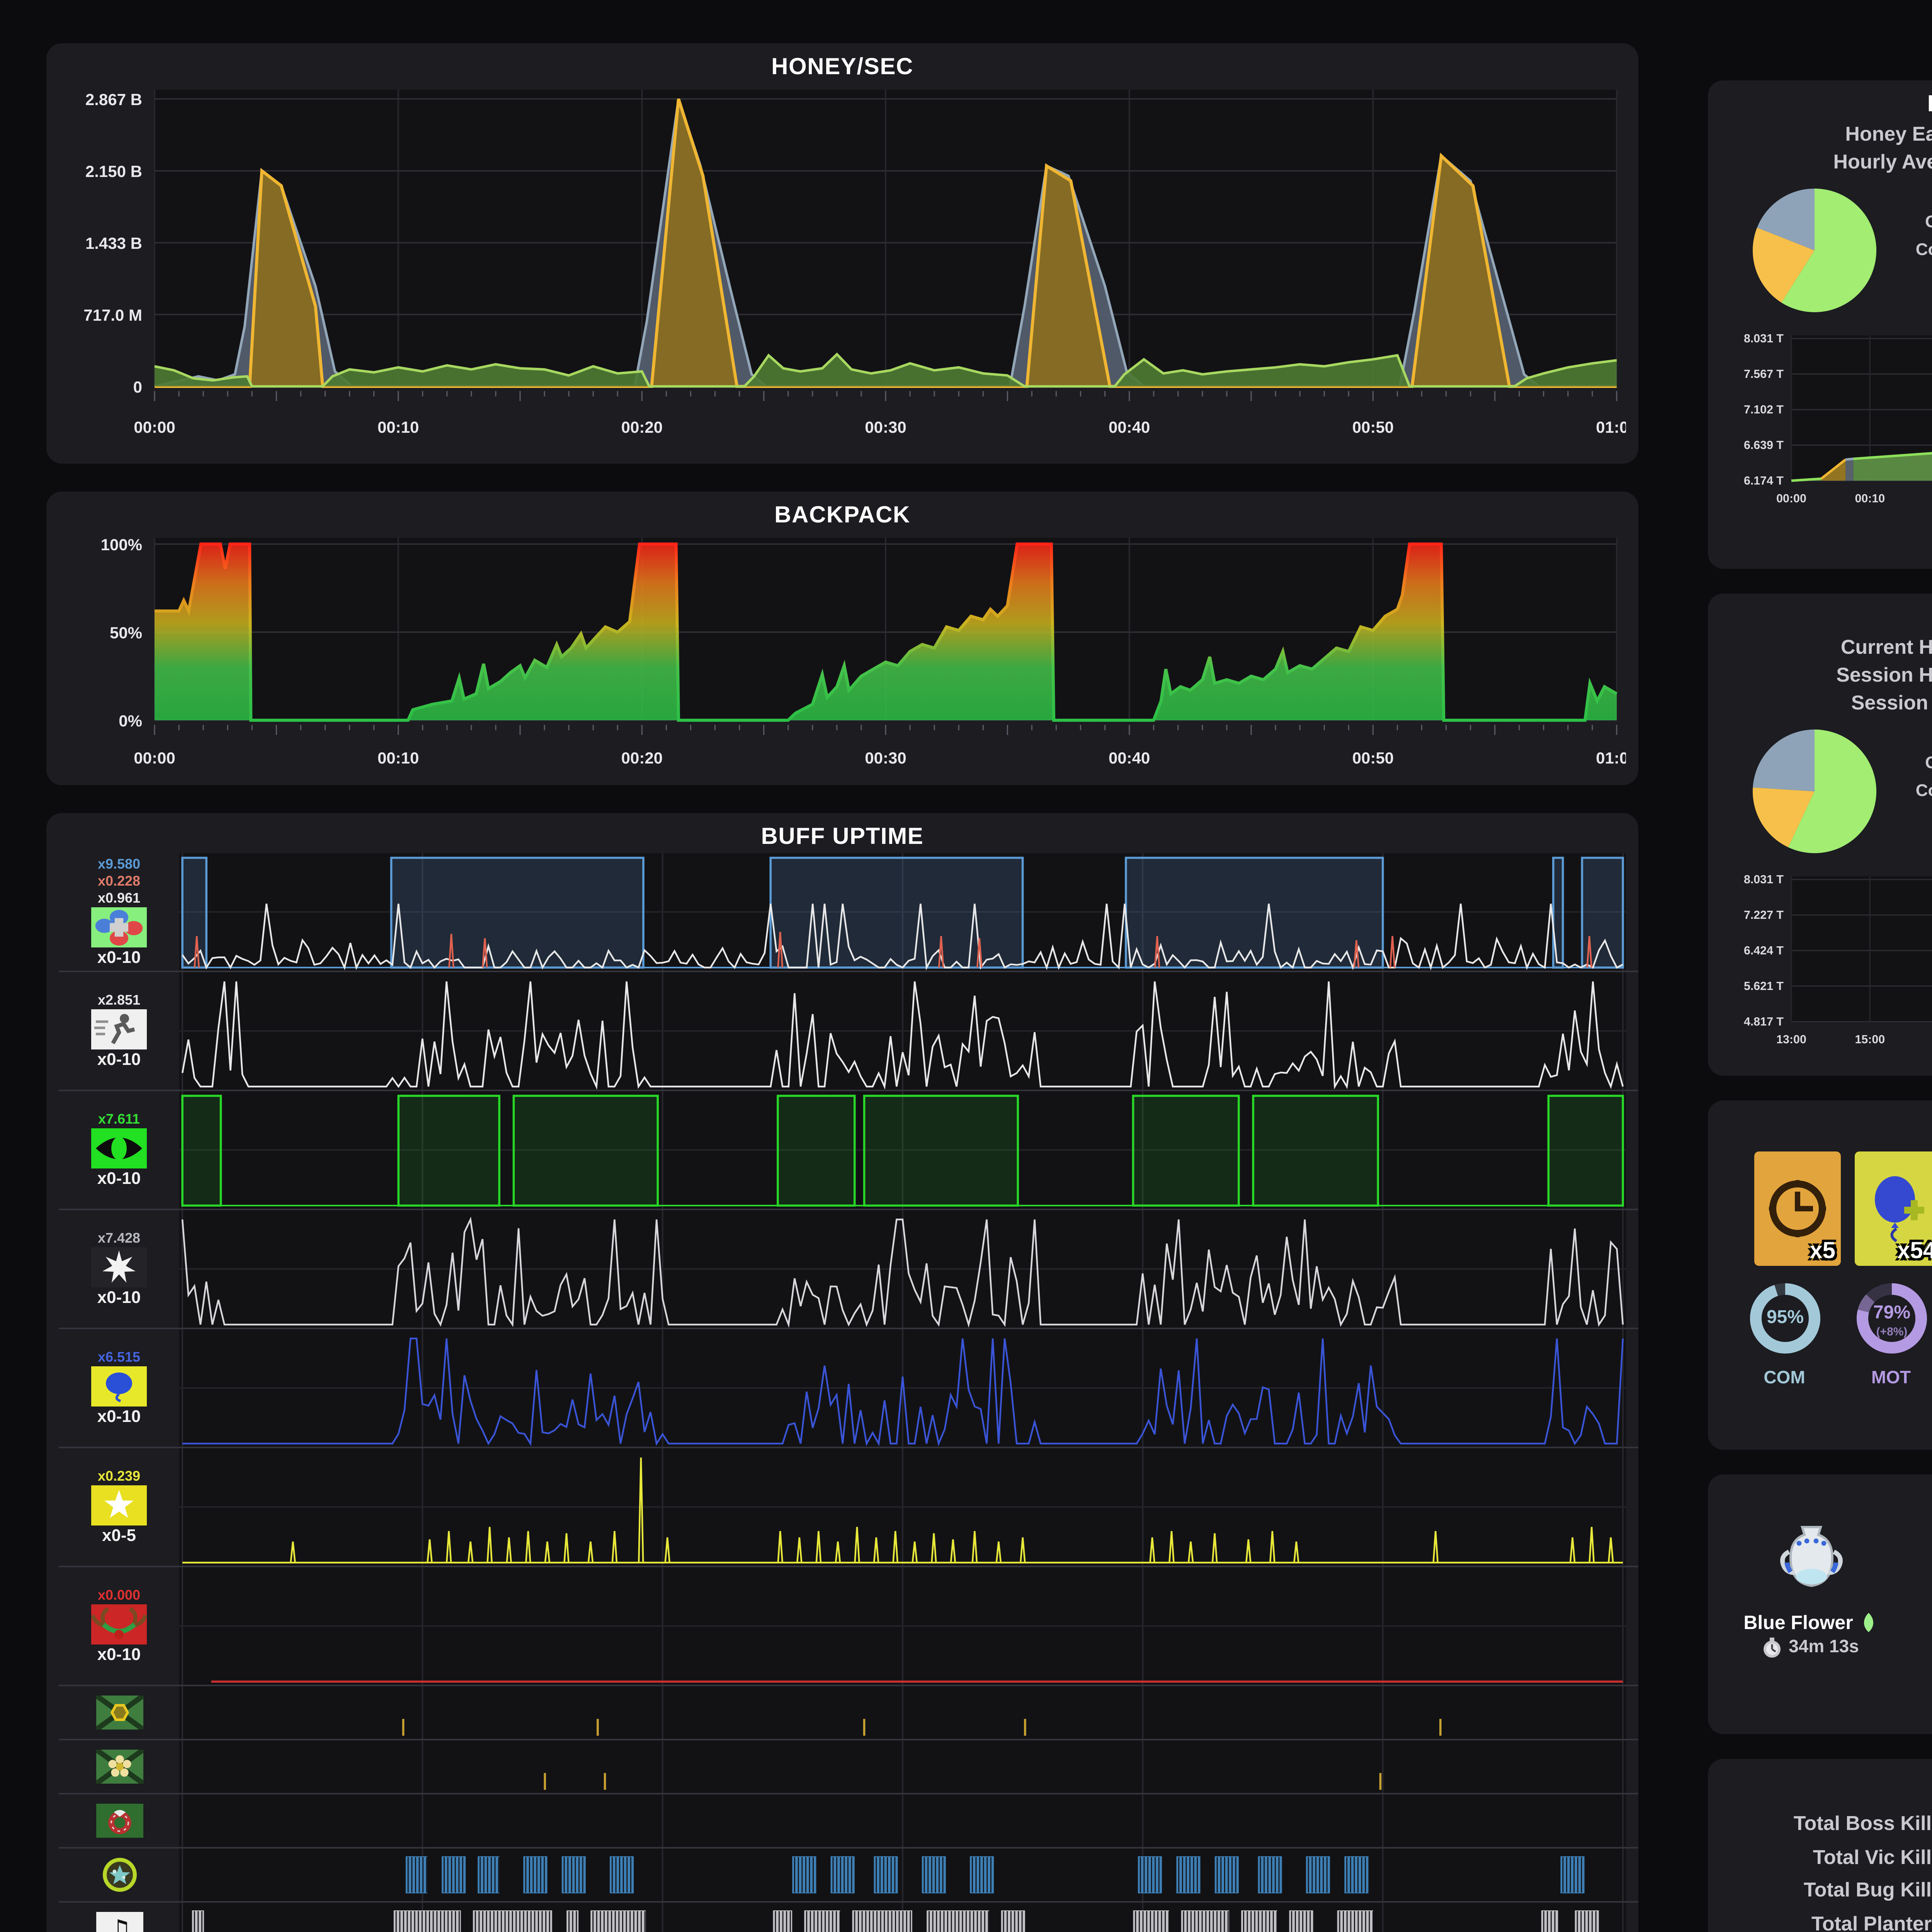 The width and height of the screenshot is (1932, 1932). Describe the element at coordinates (1886, 646) in the screenshot. I see `current-honey-row: Current Honey8.031 T` at that location.